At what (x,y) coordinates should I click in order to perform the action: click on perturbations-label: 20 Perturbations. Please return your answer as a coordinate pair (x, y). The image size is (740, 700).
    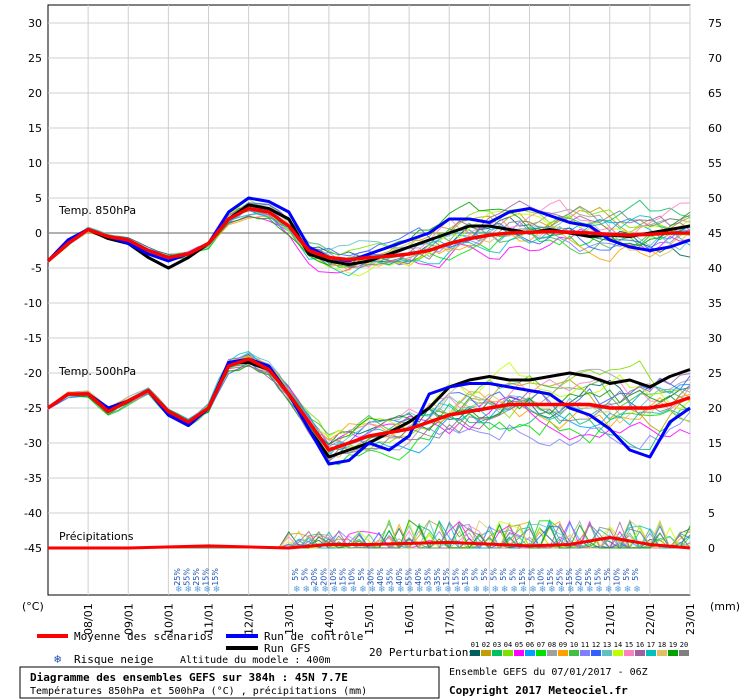
    Looking at the image, I should click on (422, 652).